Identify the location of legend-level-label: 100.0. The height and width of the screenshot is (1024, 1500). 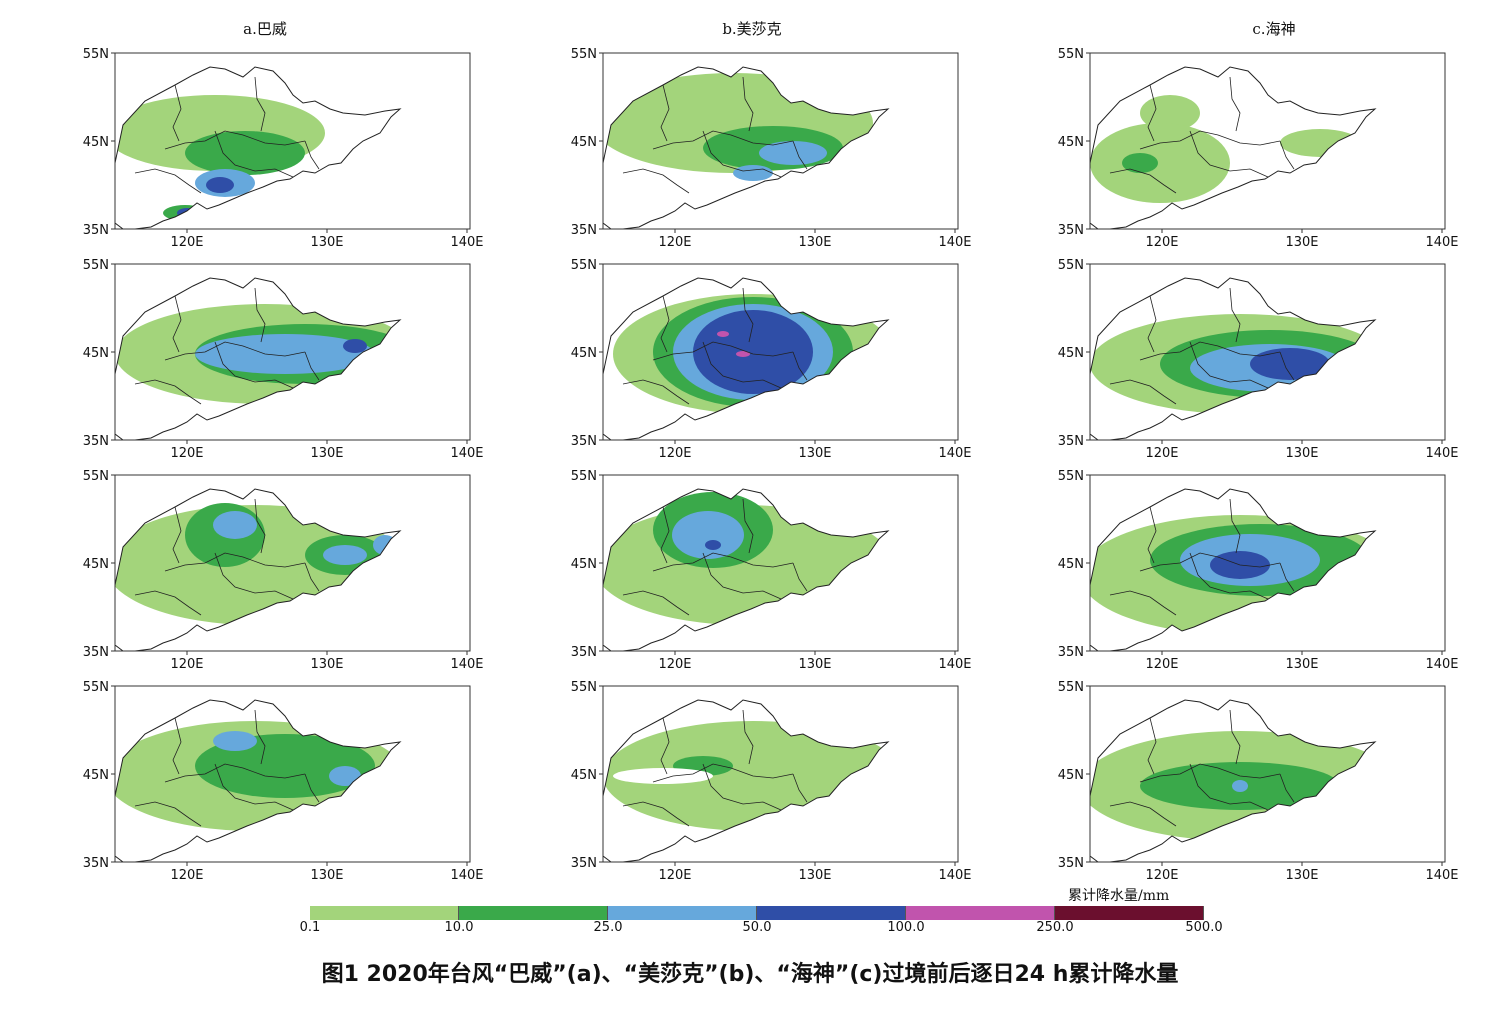
(906, 927).